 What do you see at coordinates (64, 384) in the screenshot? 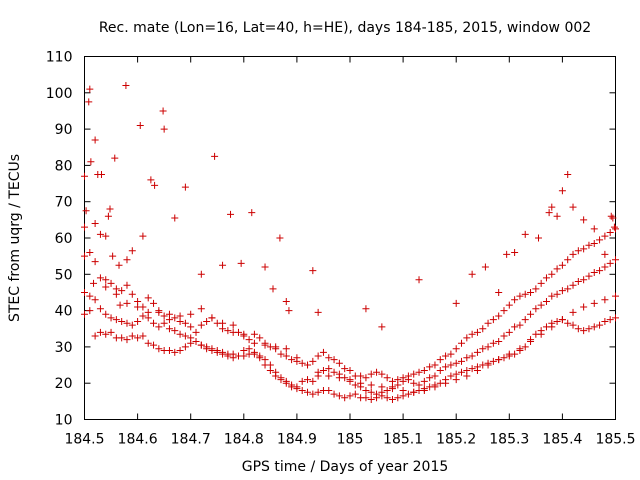
I see `y-tick-label: 20` at bounding box center [64, 384].